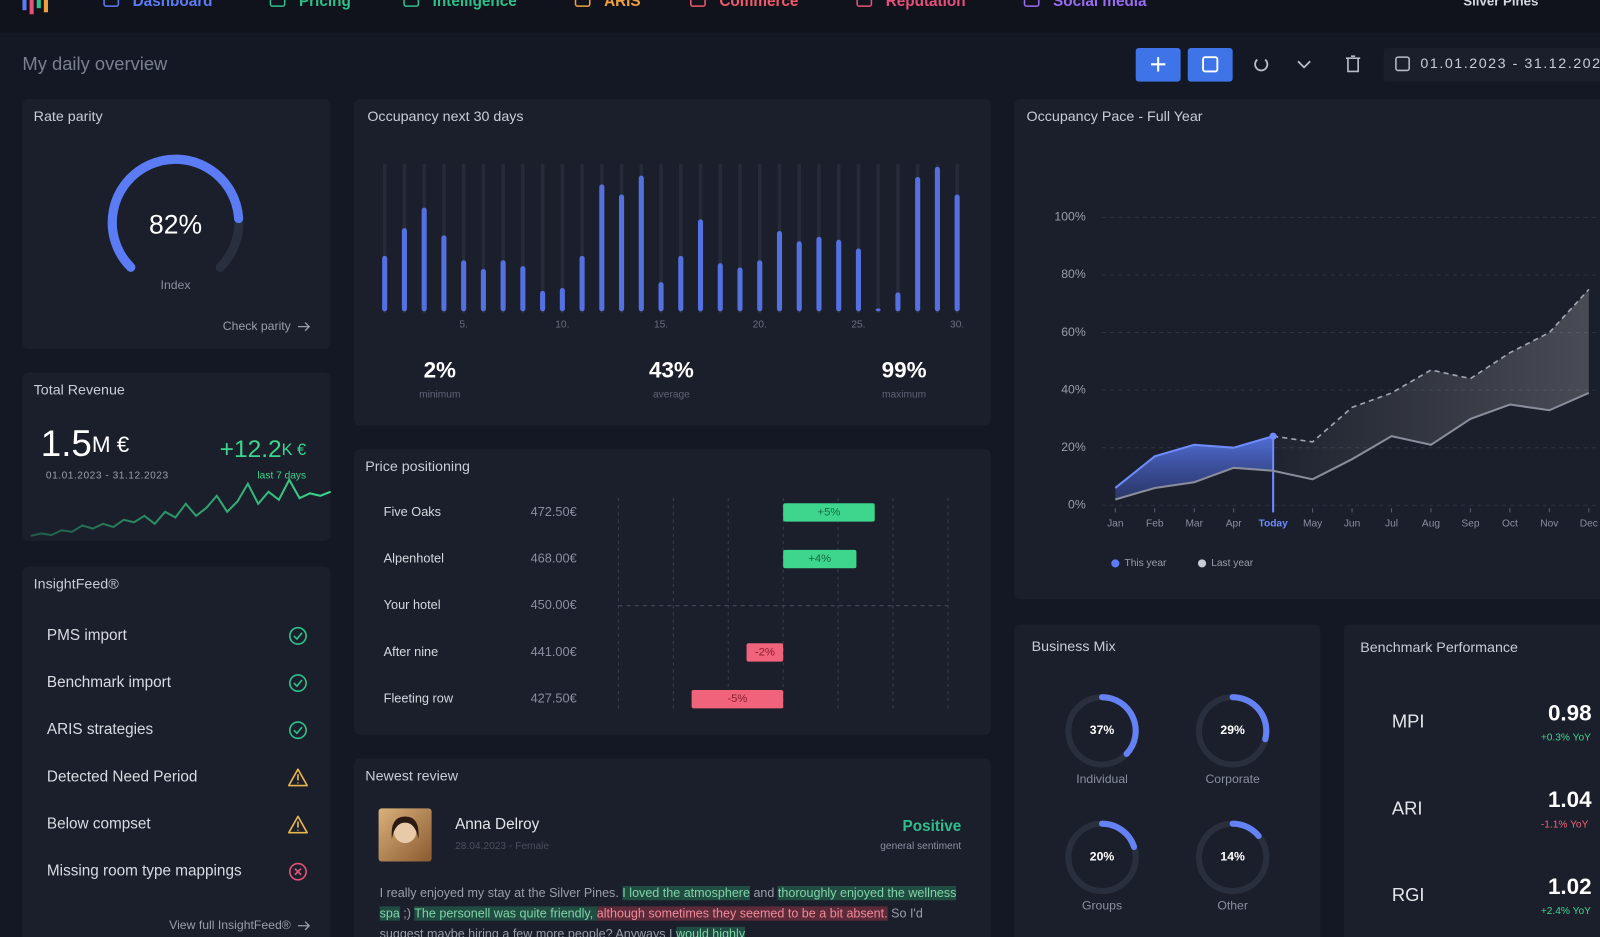  What do you see at coordinates (1115, 117) in the screenshot?
I see `card-title: Occupancy Pace - Full Year` at bounding box center [1115, 117].